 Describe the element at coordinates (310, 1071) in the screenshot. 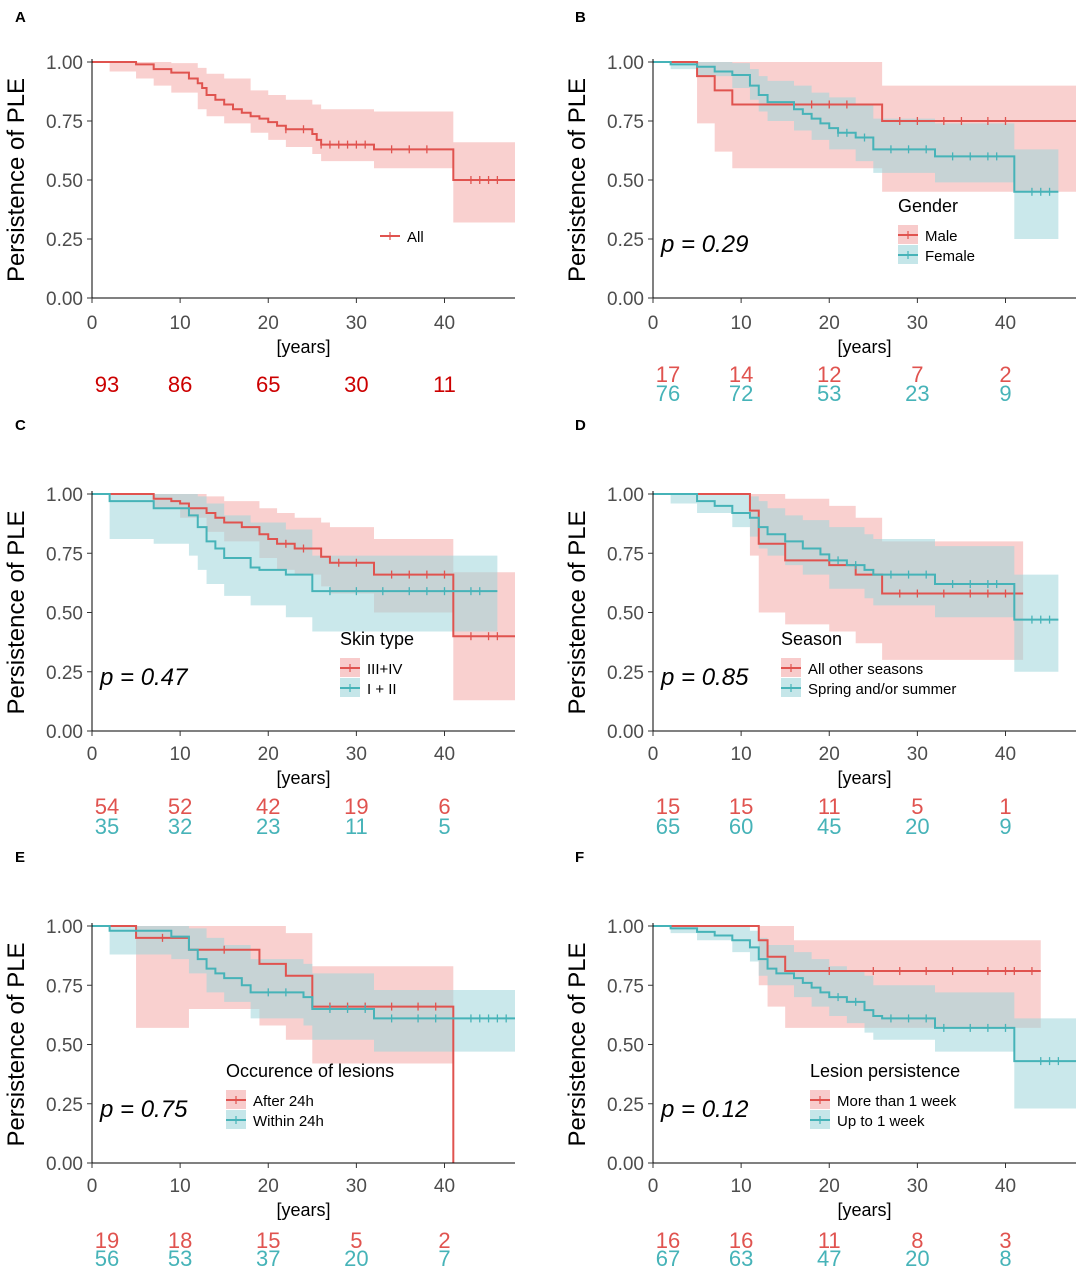

I see `legend-title: Occurence of lesions` at that location.